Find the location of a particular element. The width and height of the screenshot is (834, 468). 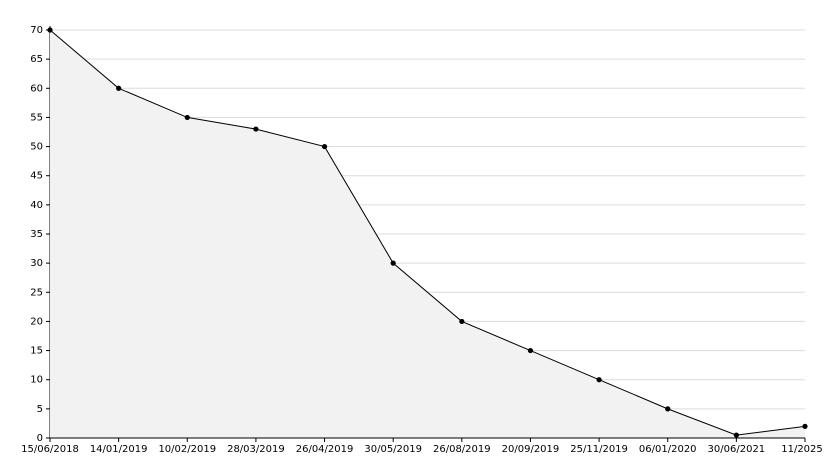

x-tick-label: 15/06/2018 is located at coordinates (50, 449).